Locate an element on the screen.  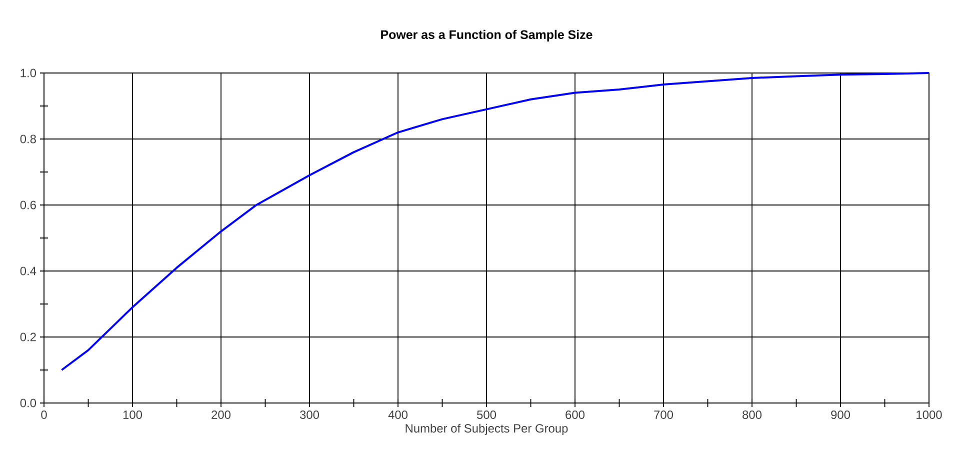
x-tick-label: 100 is located at coordinates (132, 414).